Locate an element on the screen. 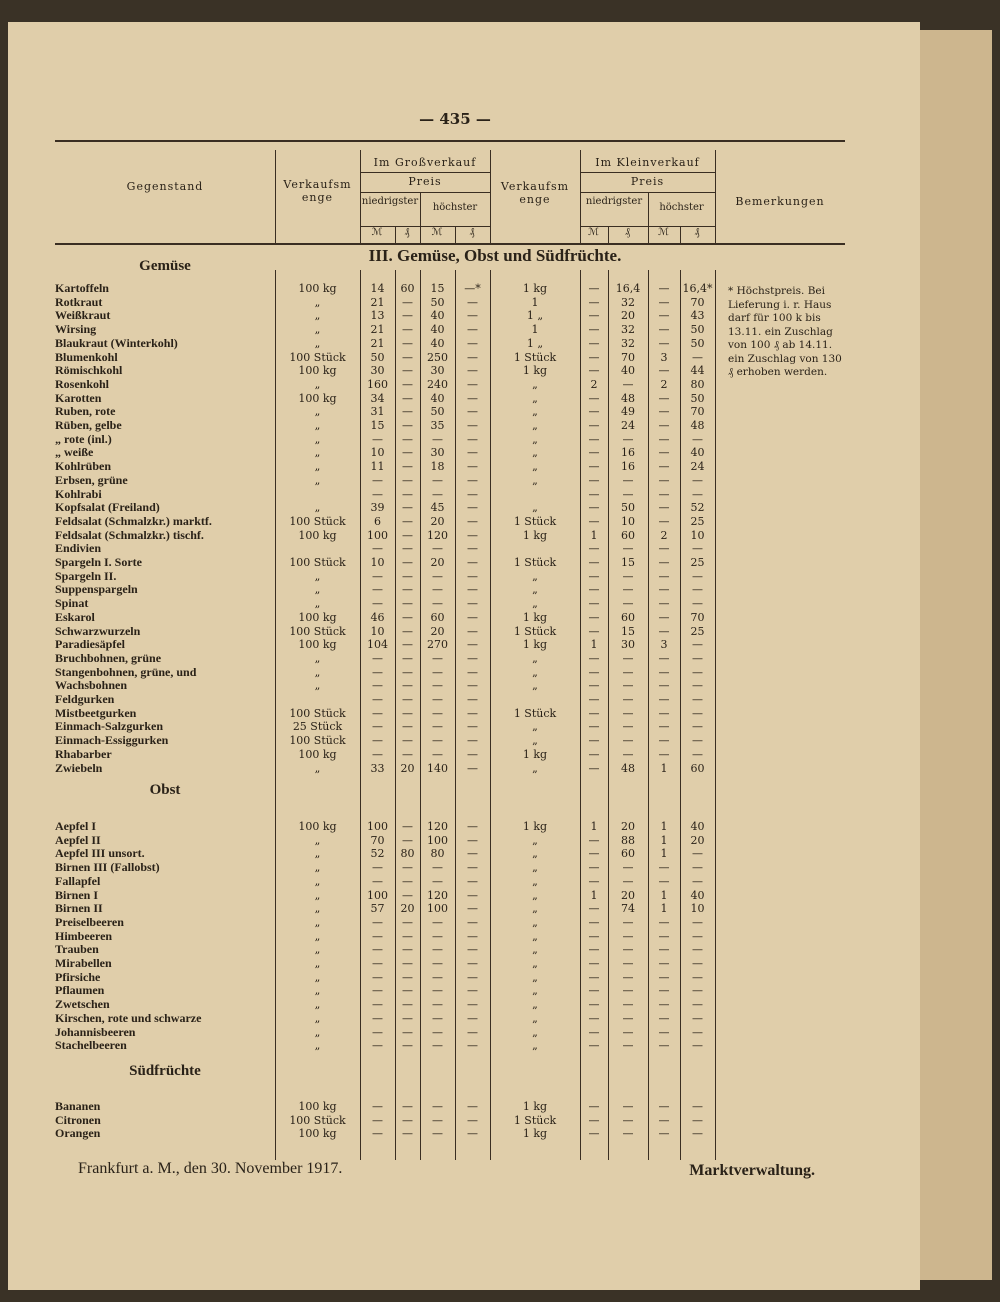  item-name: Zwetschen is located at coordinates (82, 1004).